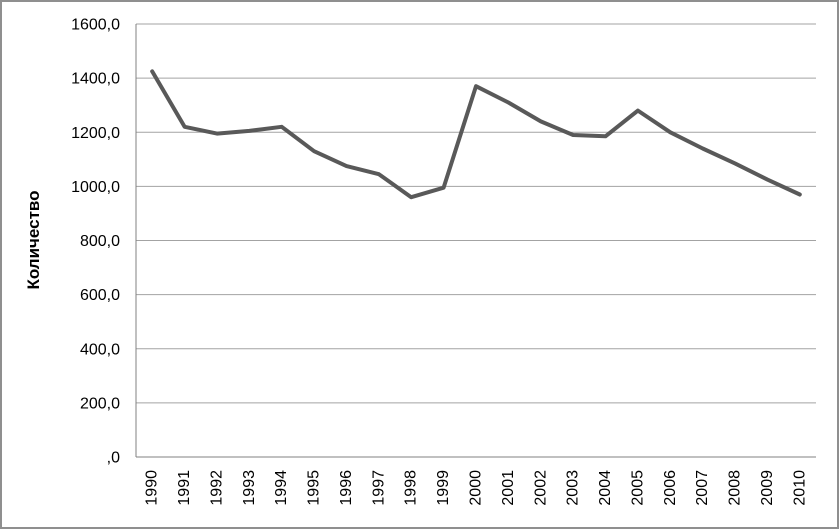 The height and width of the screenshot is (529, 839). What do you see at coordinates (113, 458) in the screenshot?
I see `y-tick-label: ,0` at bounding box center [113, 458].